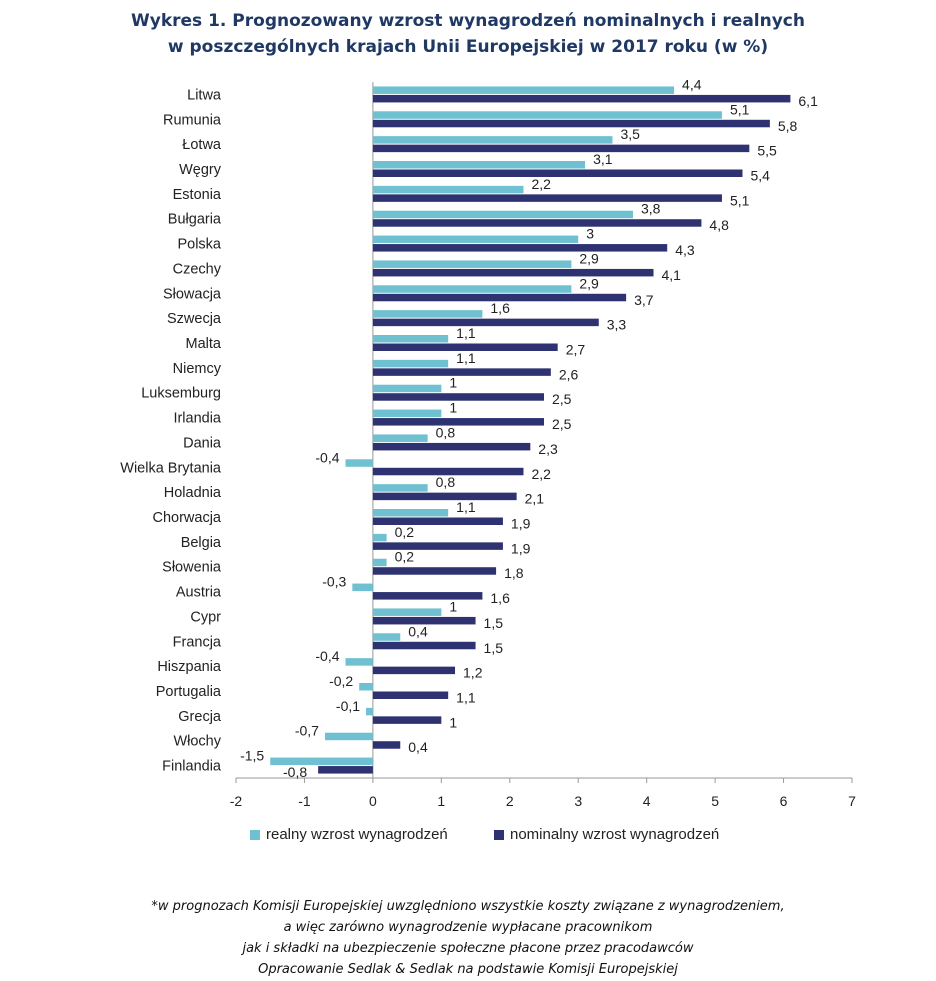 Image resolution: width=936 pixels, height=981 pixels. I want to click on data-label-real: 0,2, so click(405, 532).